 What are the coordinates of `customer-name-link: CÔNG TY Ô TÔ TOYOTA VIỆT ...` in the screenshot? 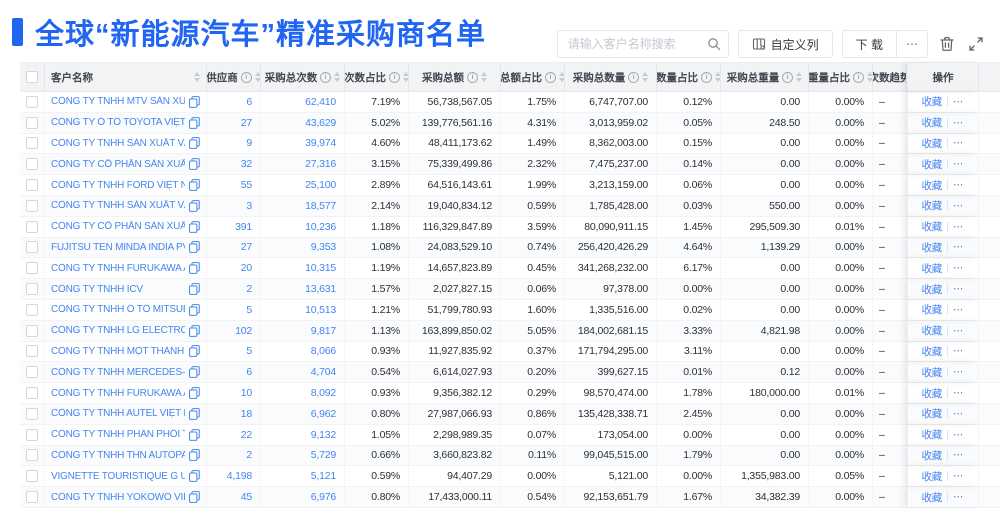 It's located at (118, 123).